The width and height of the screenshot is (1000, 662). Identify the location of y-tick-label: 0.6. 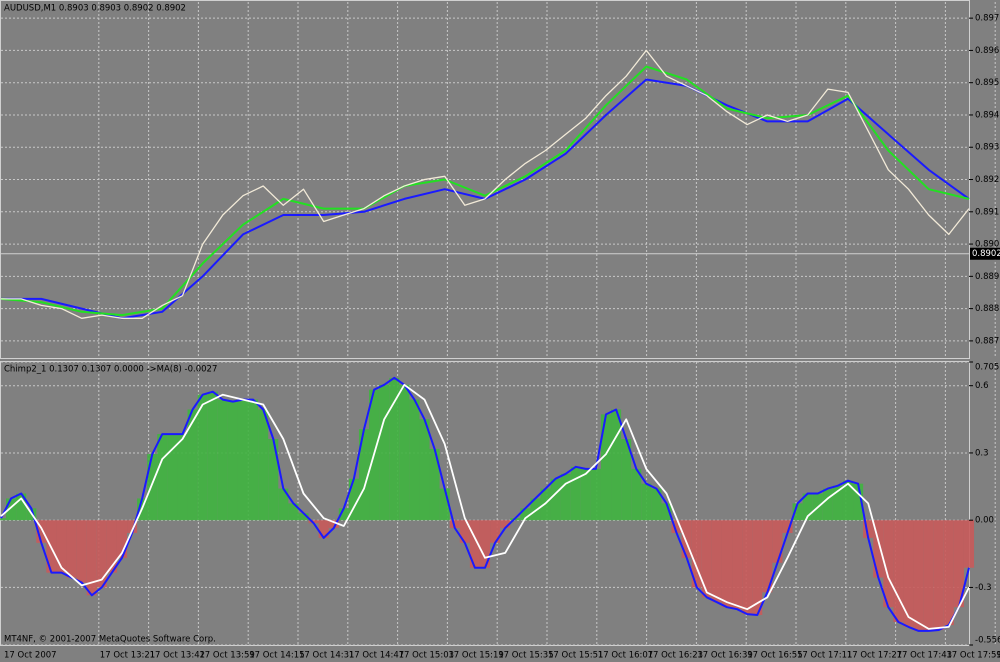
(982, 386).